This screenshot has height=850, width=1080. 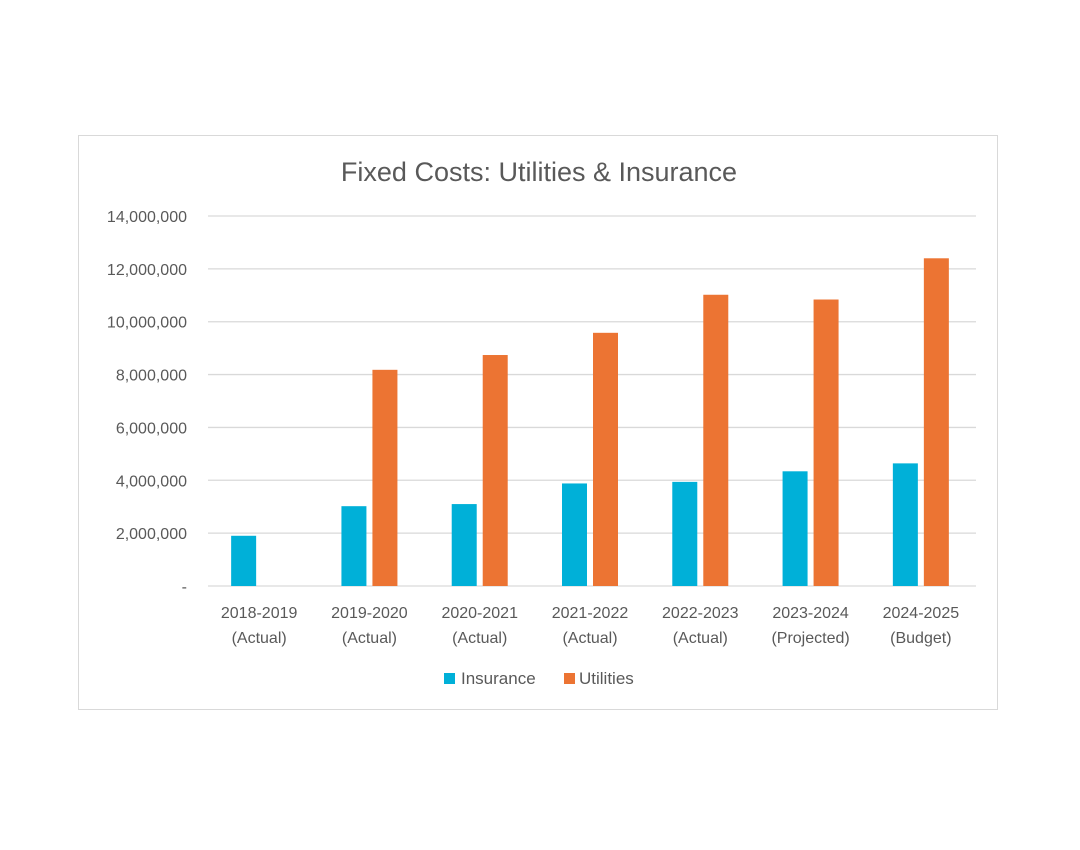 What do you see at coordinates (921, 613) in the screenshot?
I see `x-tick-label: 2024-2025` at bounding box center [921, 613].